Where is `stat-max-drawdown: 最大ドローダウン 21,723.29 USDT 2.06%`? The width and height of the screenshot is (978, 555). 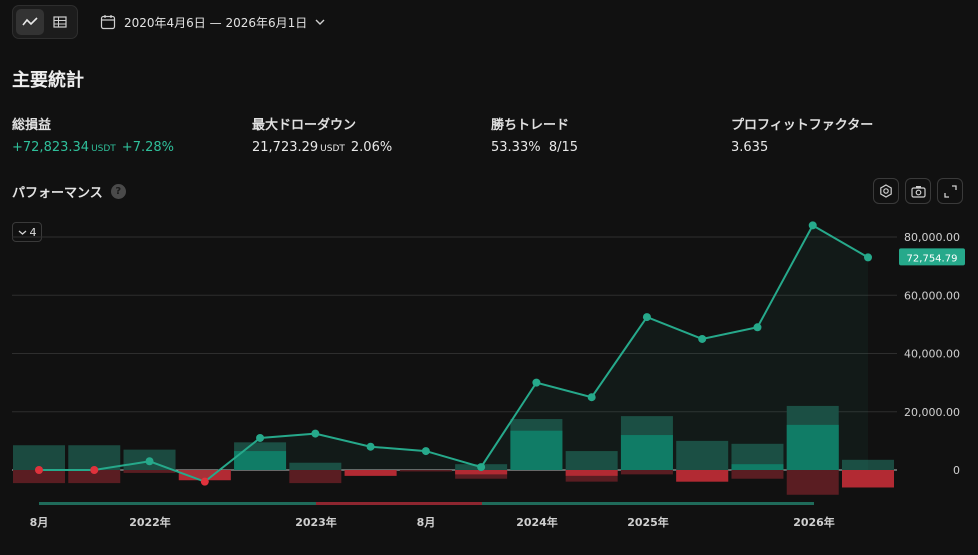 stat-max-drawdown: 最大ドローダウン 21,723.29 USDT 2.06% is located at coordinates (322, 134).